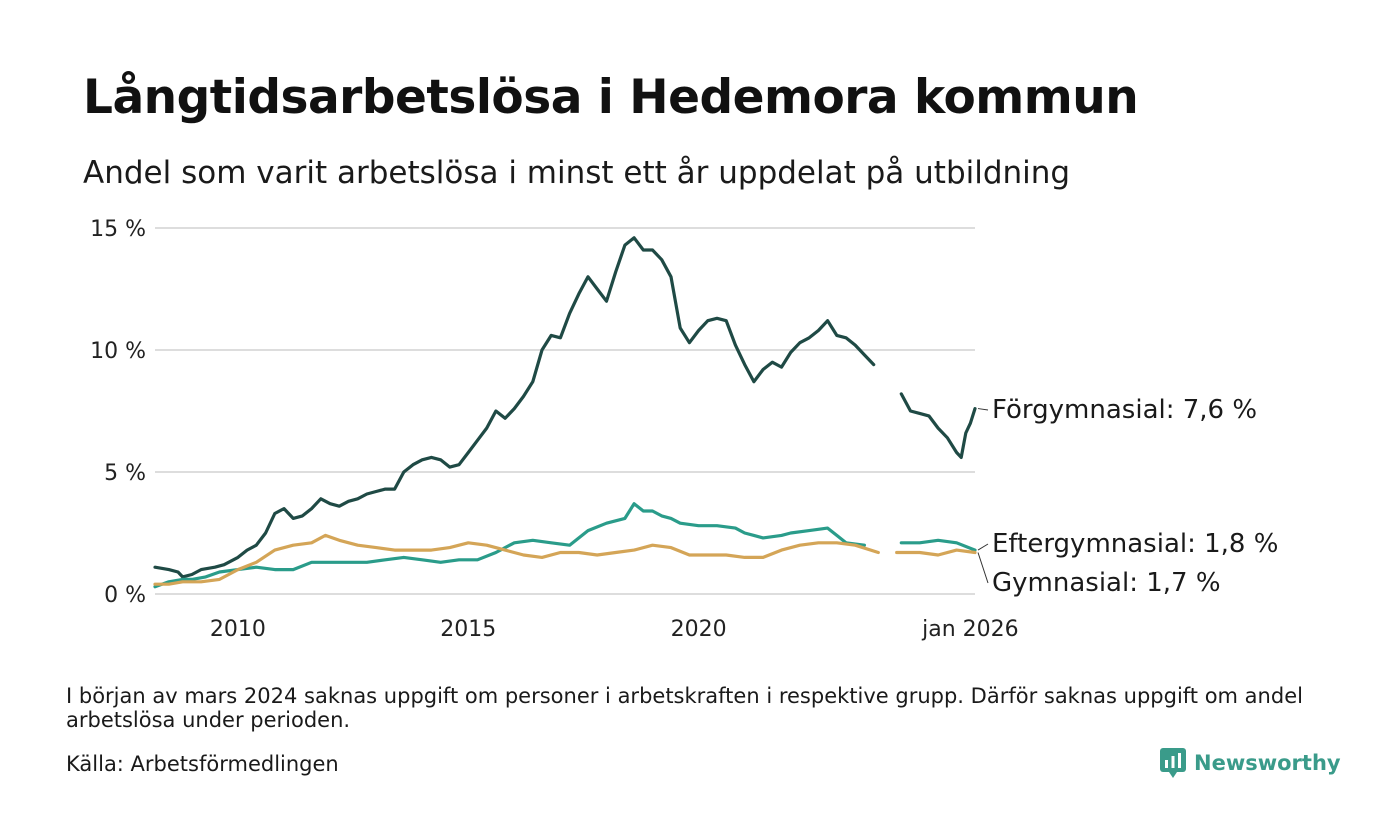 The width and height of the screenshot is (1400, 840). I want to click on x-tick-label: jan 2026, so click(970, 629).